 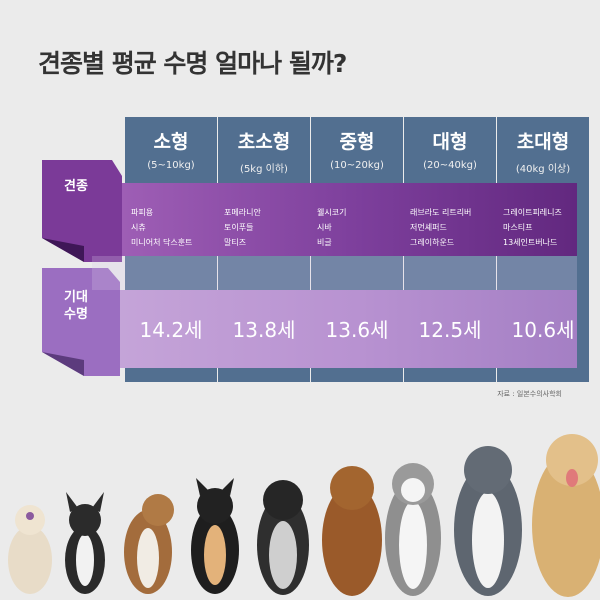 I want to click on husky-image, so click(x=413, y=529).